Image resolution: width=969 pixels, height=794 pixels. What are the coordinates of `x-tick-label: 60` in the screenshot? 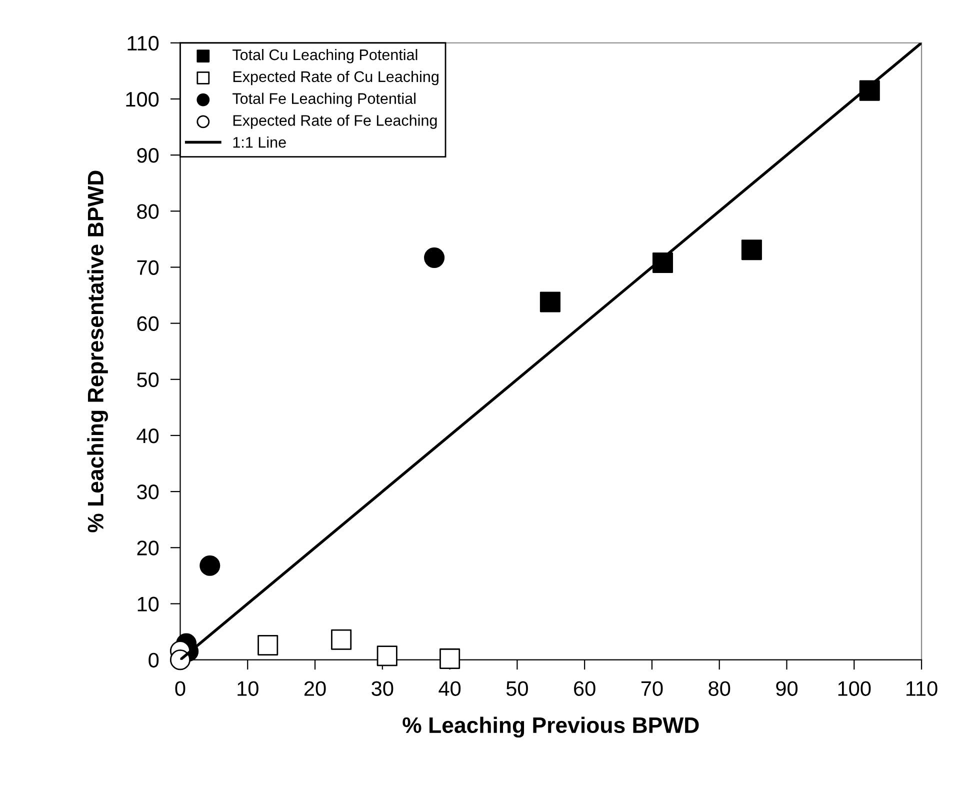 It's located at (585, 688).